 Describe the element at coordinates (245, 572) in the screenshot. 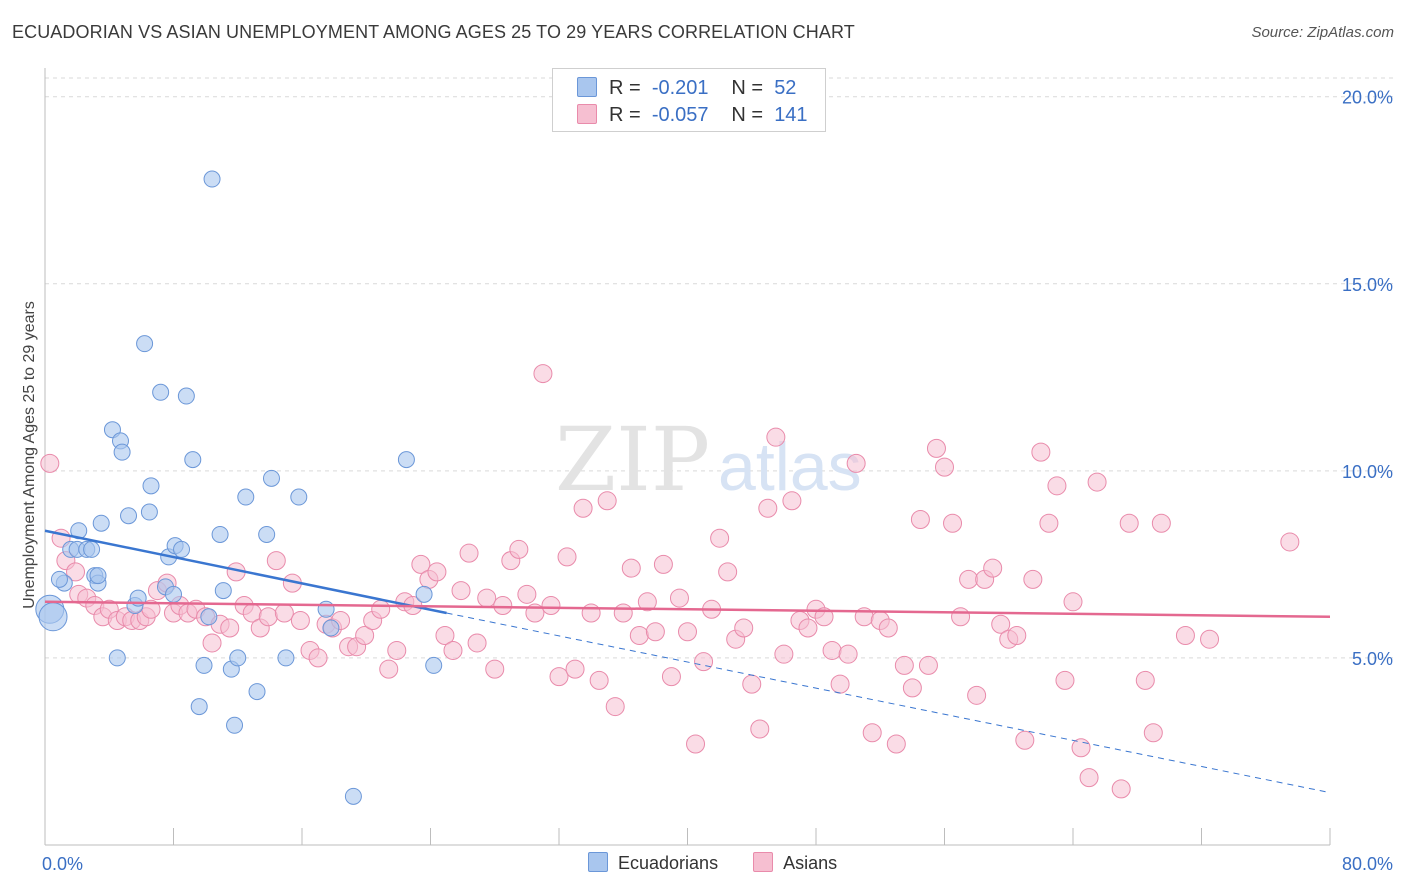

I see `ecuadorian-trend-line` at that location.